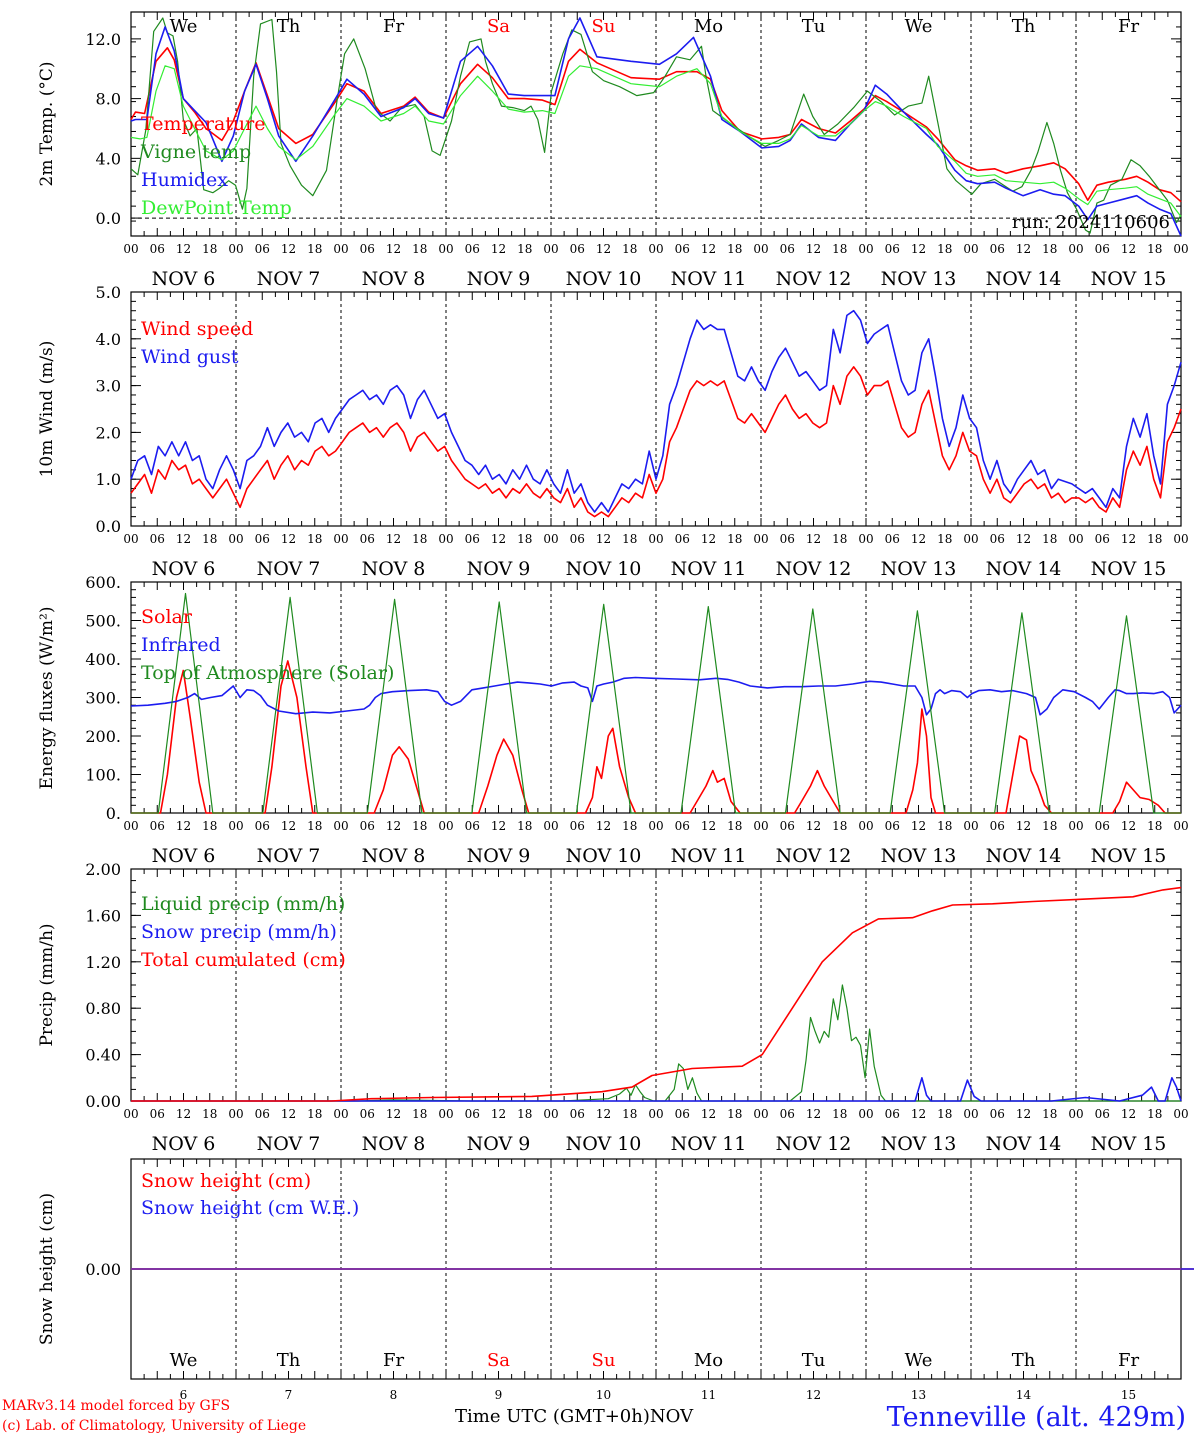 Image resolution: width=1194 pixels, height=1440 pixels. What do you see at coordinates (184, 1395) in the screenshot?
I see `day-number-label: 6` at bounding box center [184, 1395].